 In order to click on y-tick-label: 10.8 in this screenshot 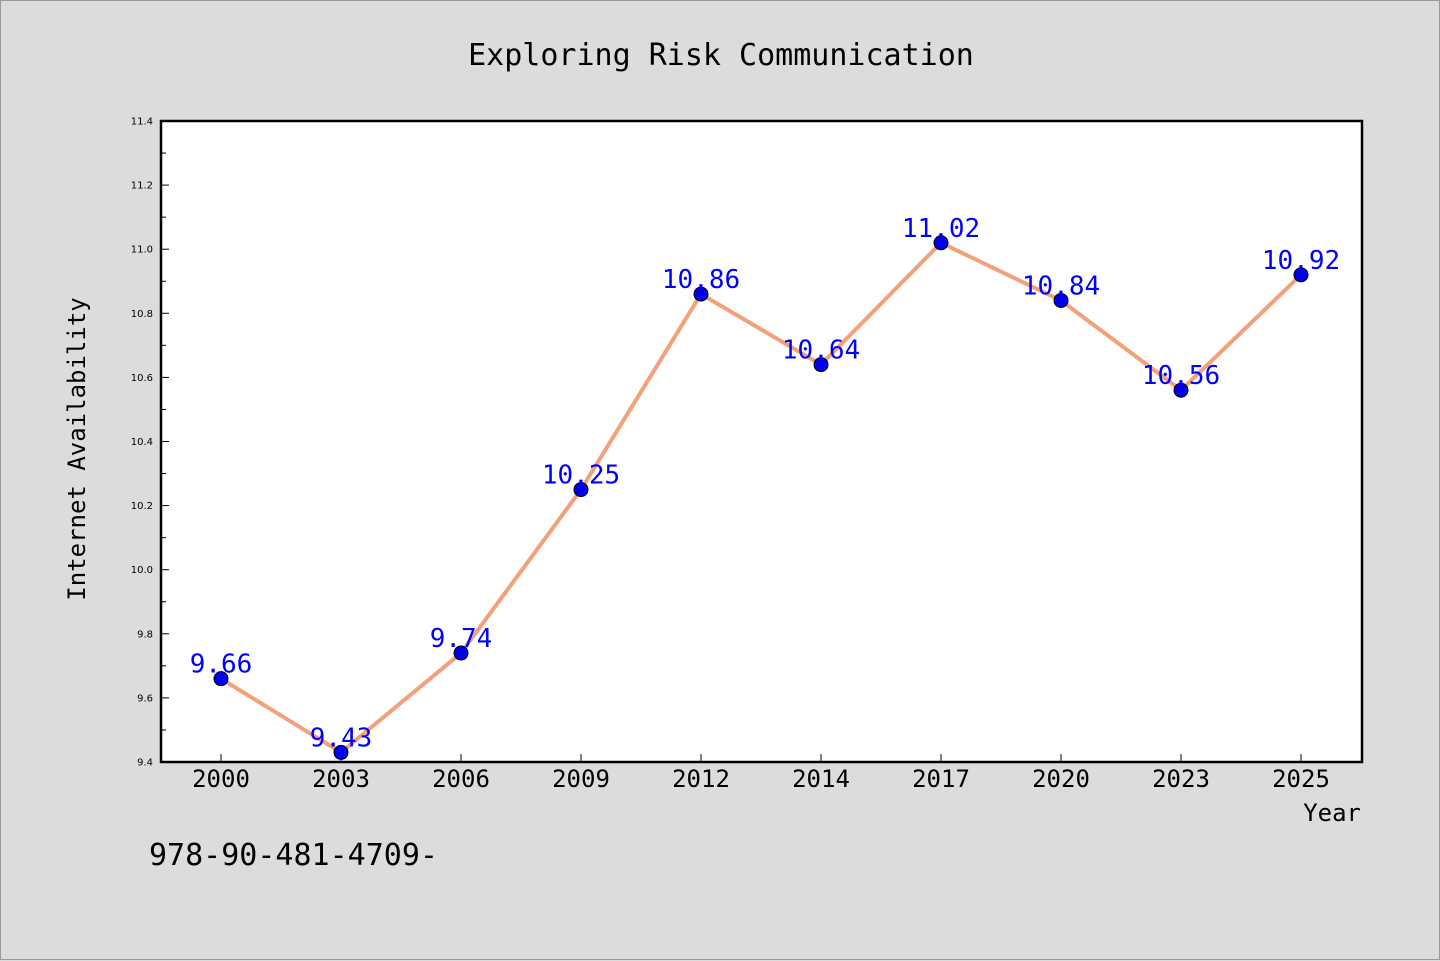, I will do `click(142, 314)`.